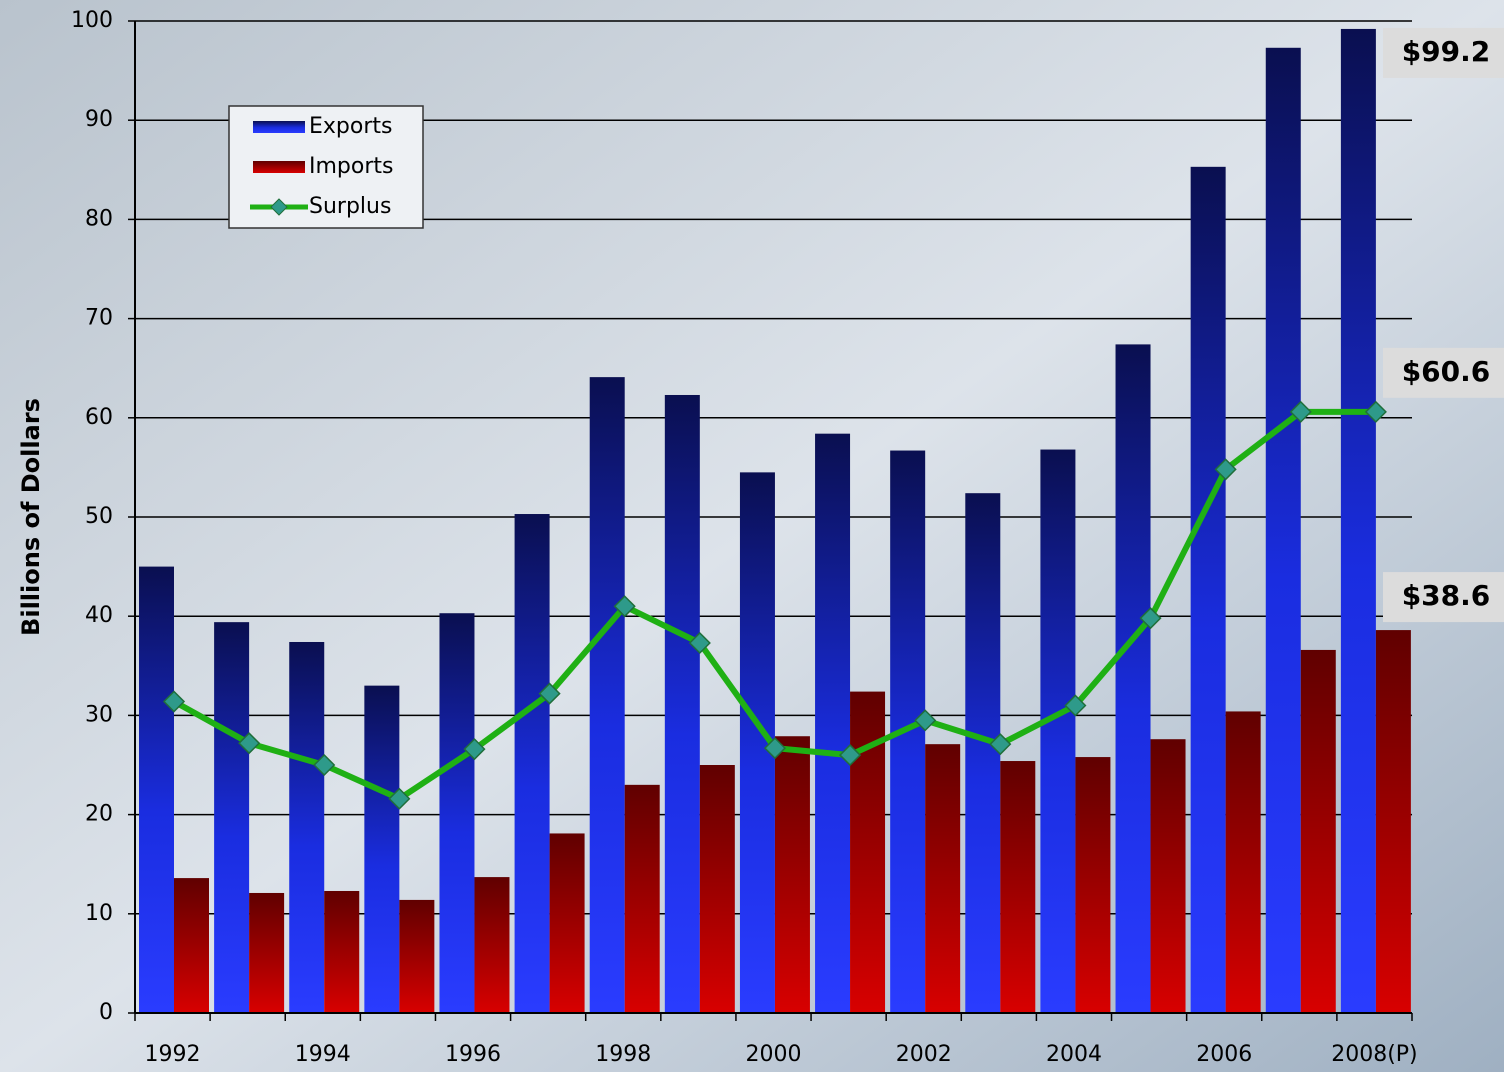 This screenshot has height=1076, width=1504. What do you see at coordinates (99, 814) in the screenshot?
I see `y-tick-label: 20` at bounding box center [99, 814].